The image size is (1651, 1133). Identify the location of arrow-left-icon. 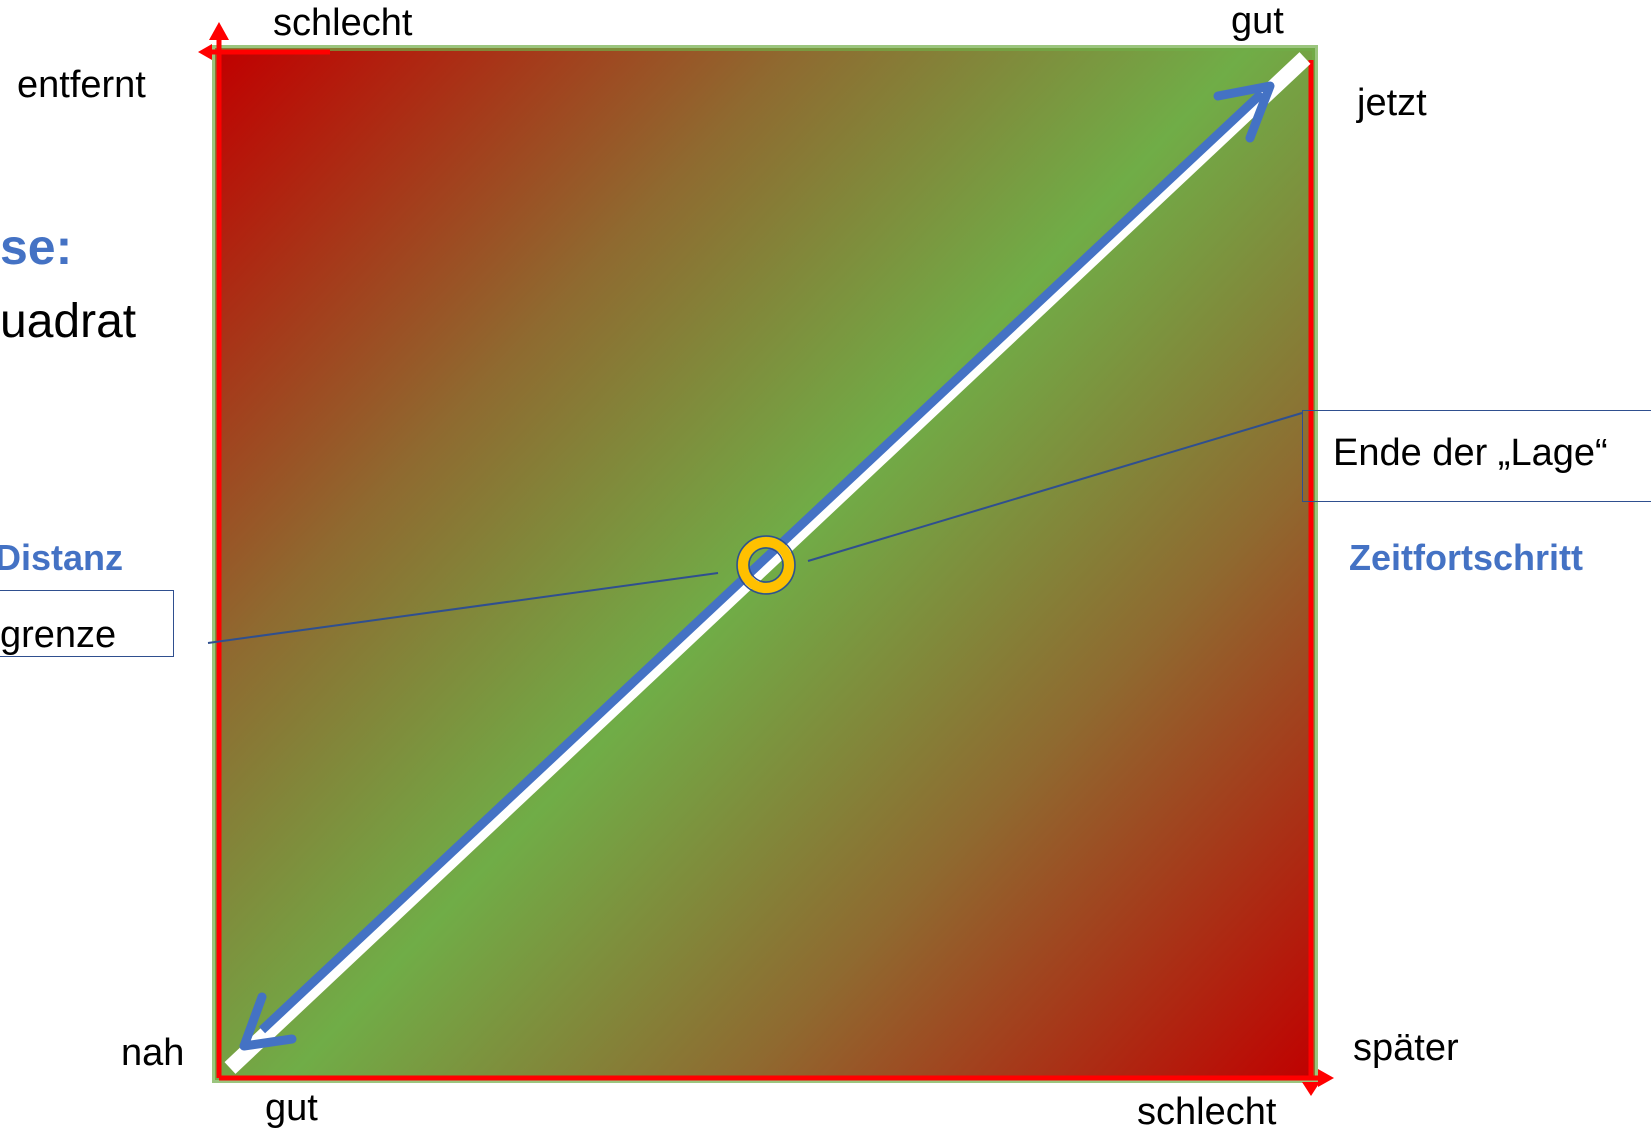
(205, 52).